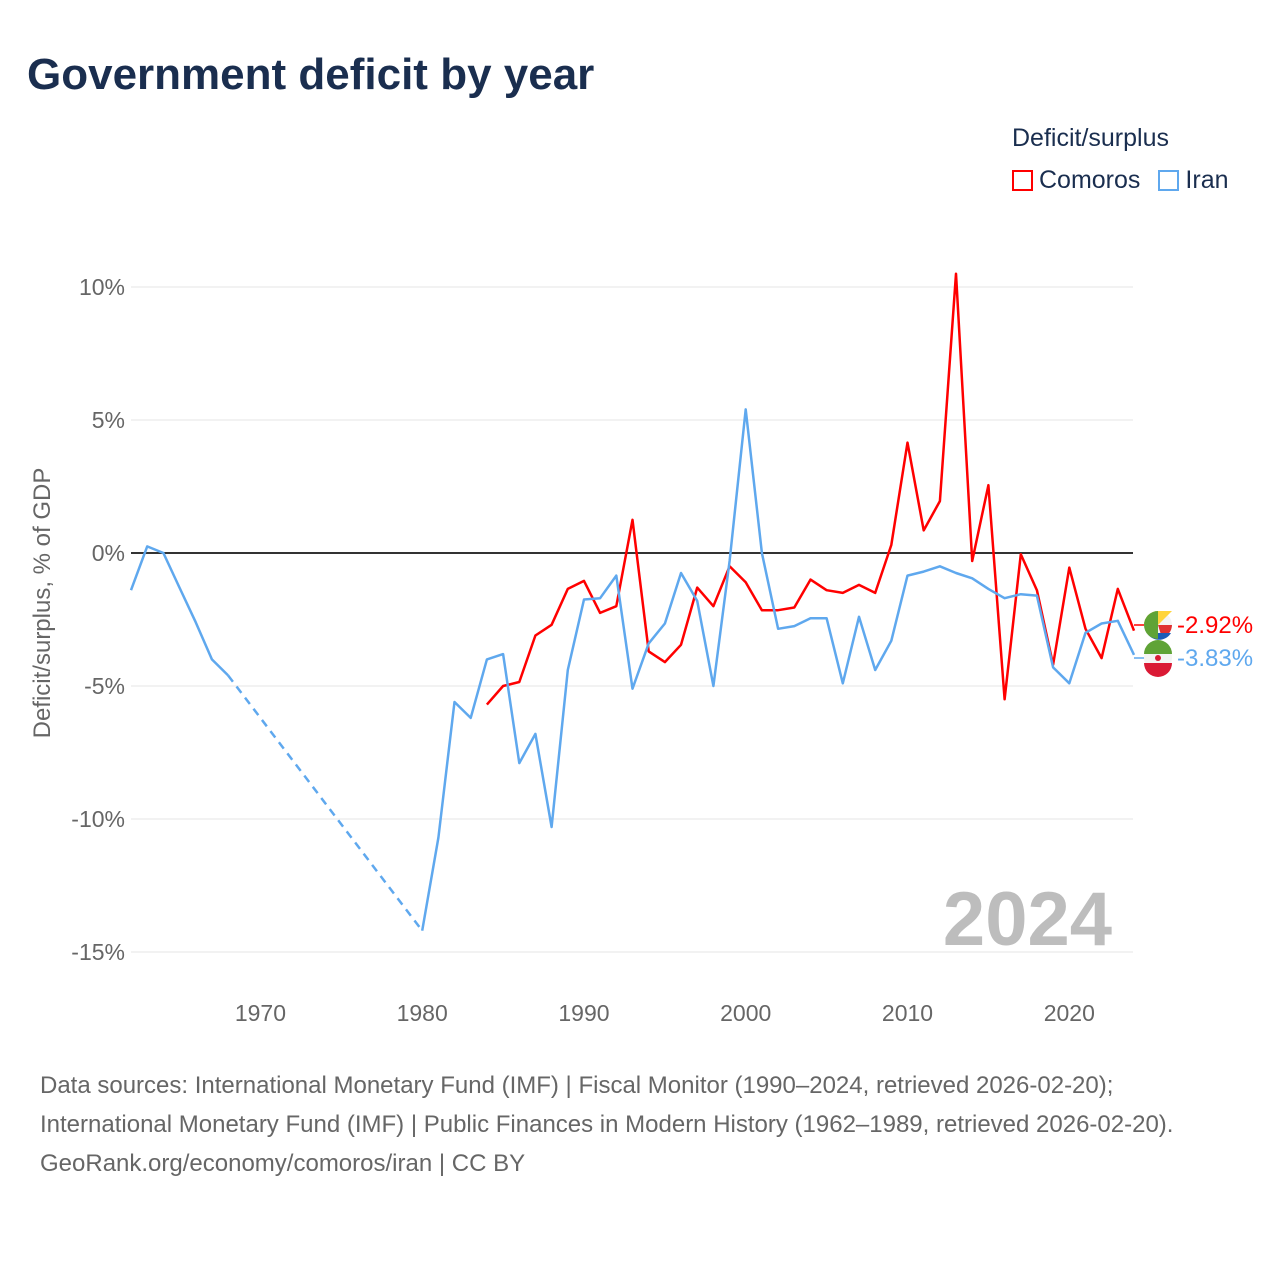 This screenshot has height=1280, width=1280. I want to click on legend-swatch-iran, so click(1169, 180).